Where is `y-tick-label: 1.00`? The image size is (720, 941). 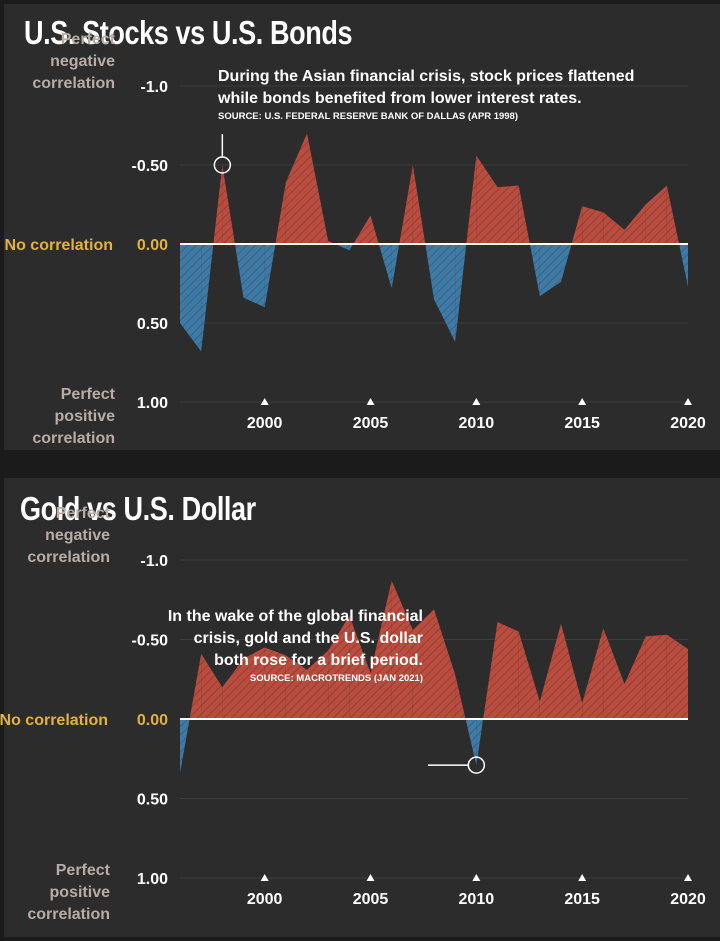
y-tick-label: 1.00 is located at coordinates (152, 403).